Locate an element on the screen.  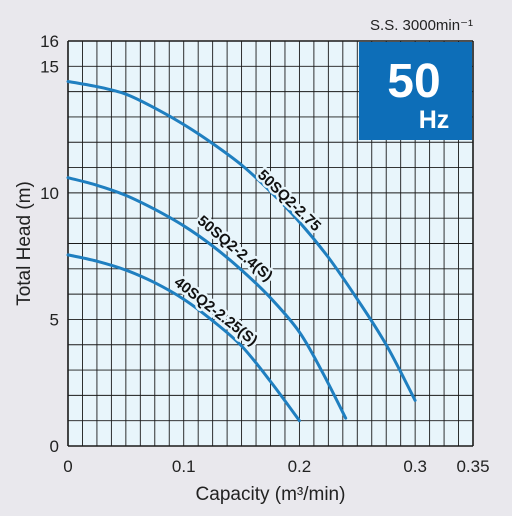
x-tick-label: 0.35 is located at coordinates (472, 466).